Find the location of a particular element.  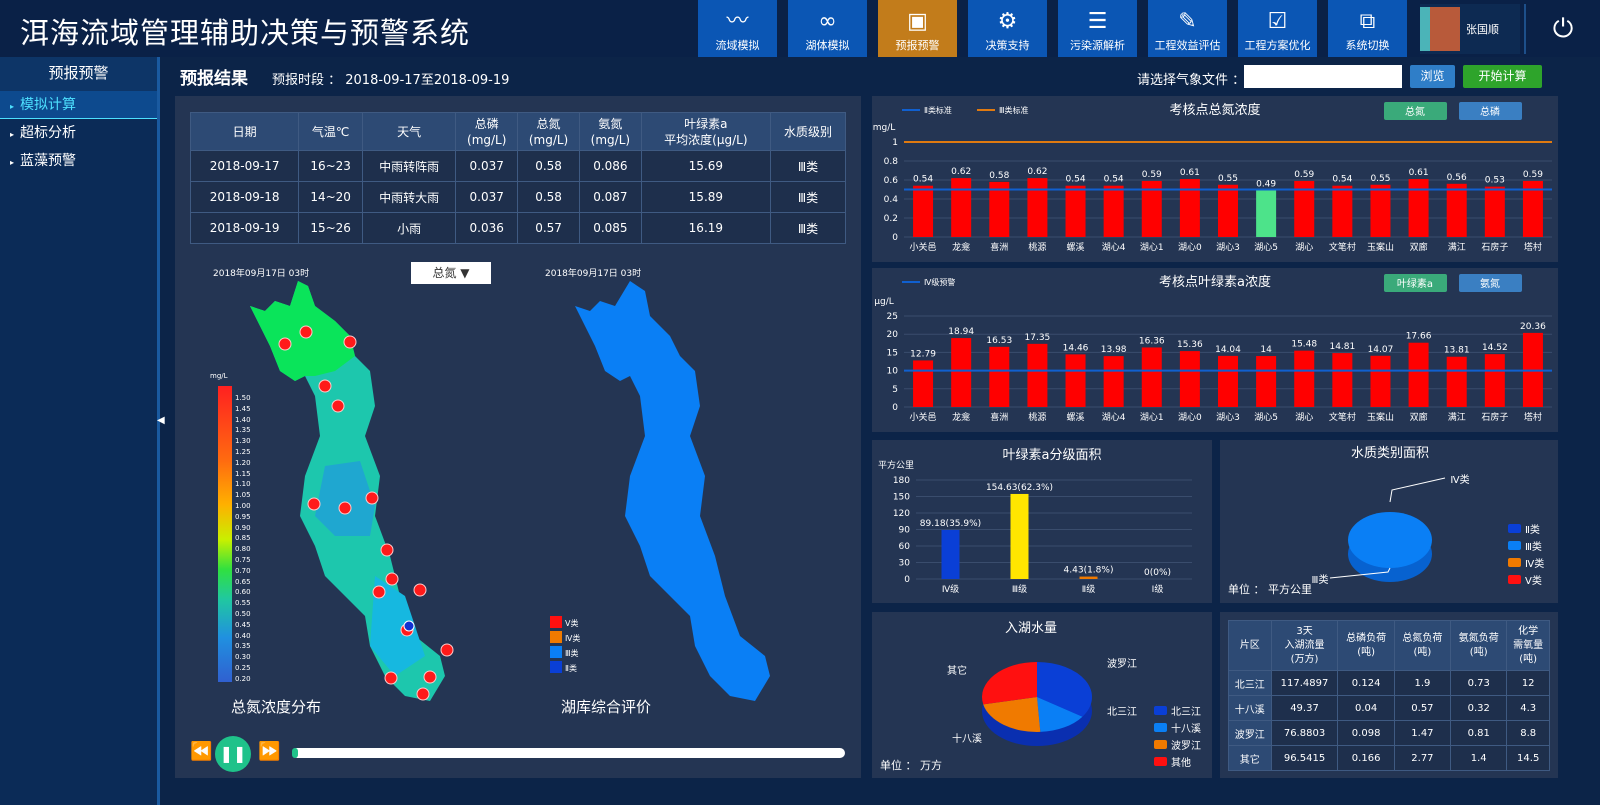

clipboard-check-icon: ☑ is located at coordinates (1277, 21).